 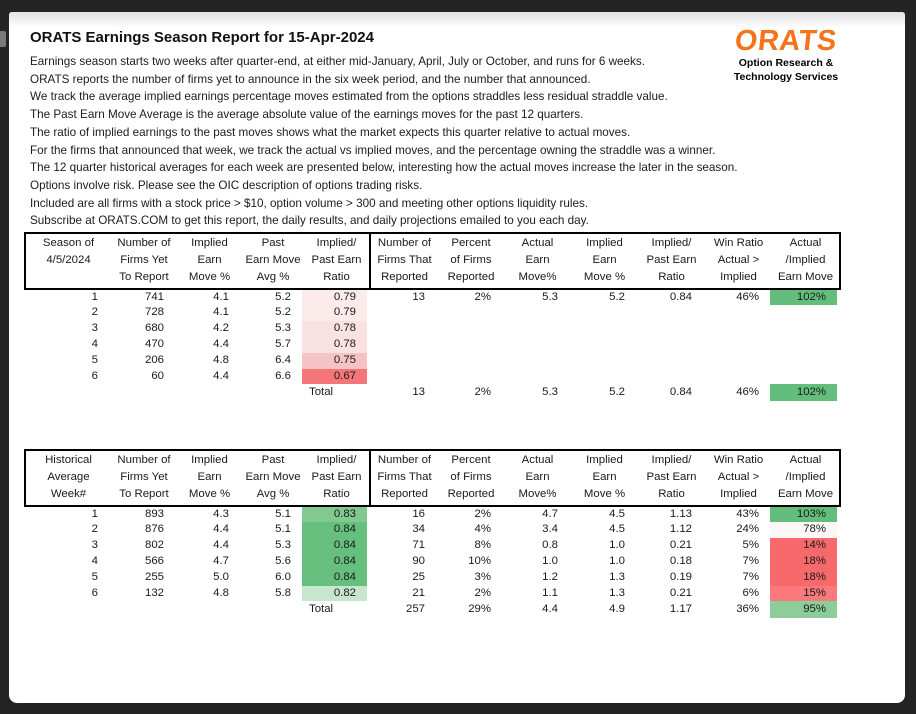 What do you see at coordinates (154, 513) in the screenshot?
I see `table-cell: 893` at bounding box center [154, 513].